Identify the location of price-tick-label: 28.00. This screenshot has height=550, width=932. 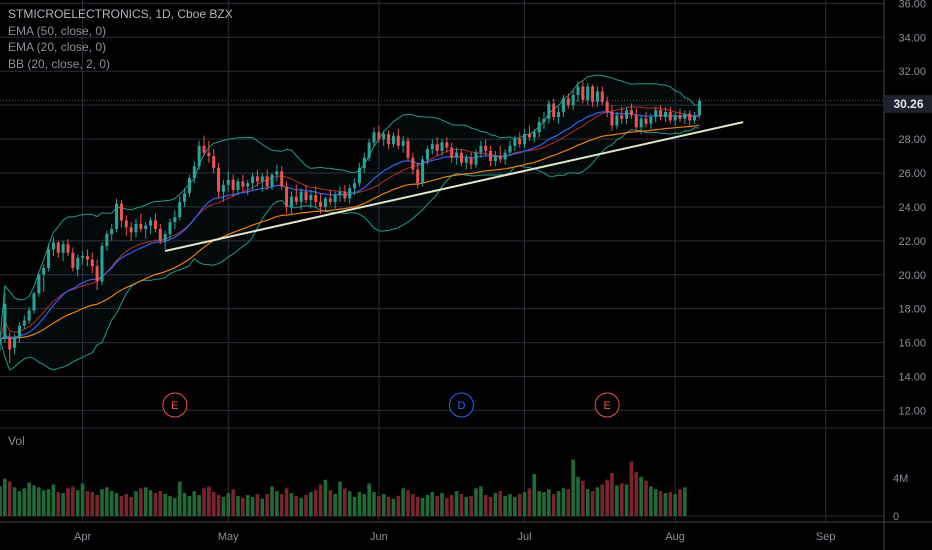
(912, 140).